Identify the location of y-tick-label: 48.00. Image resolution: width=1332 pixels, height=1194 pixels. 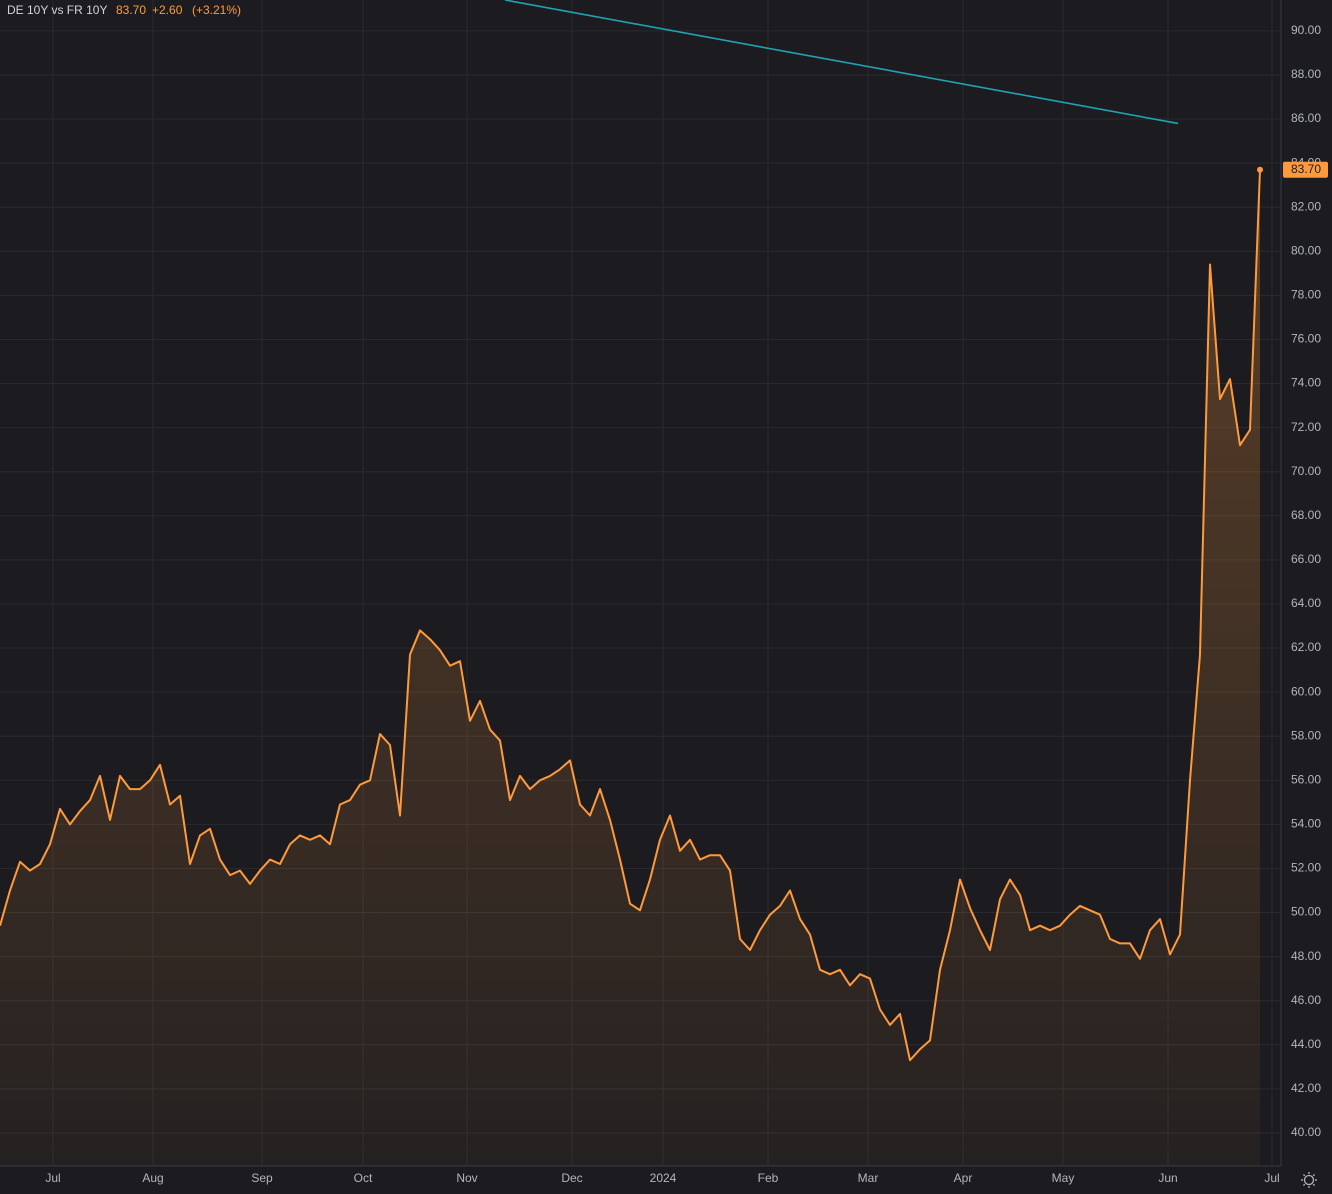
(1306, 956).